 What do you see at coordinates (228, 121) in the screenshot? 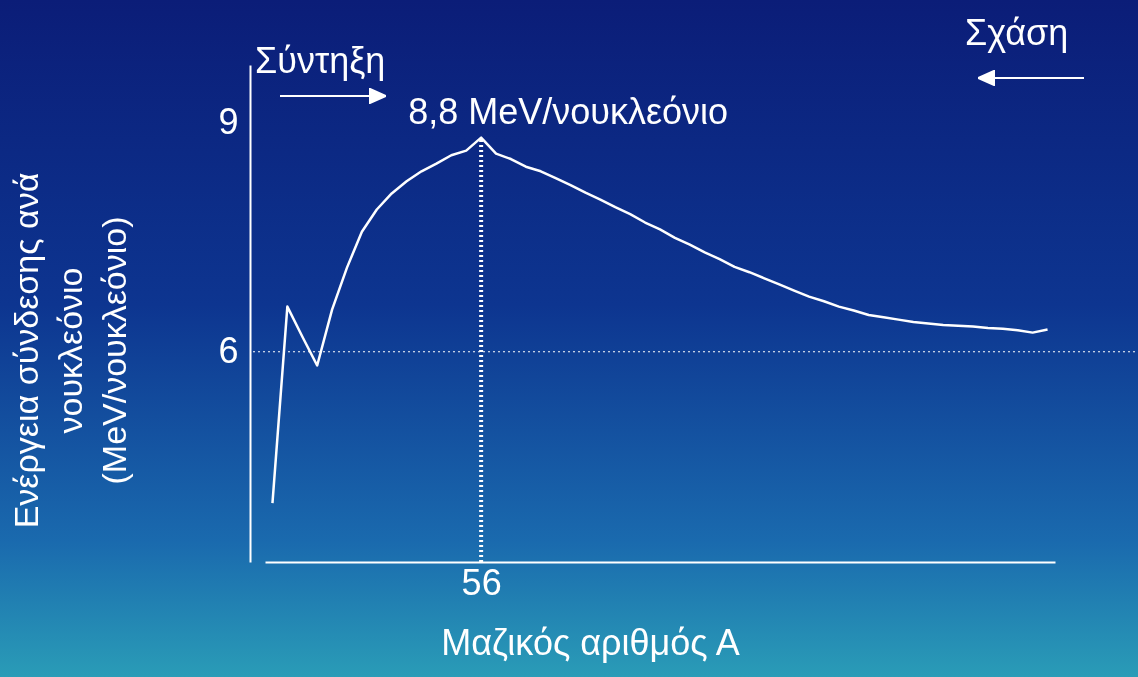
I see `y-tick-label: 9` at bounding box center [228, 121].